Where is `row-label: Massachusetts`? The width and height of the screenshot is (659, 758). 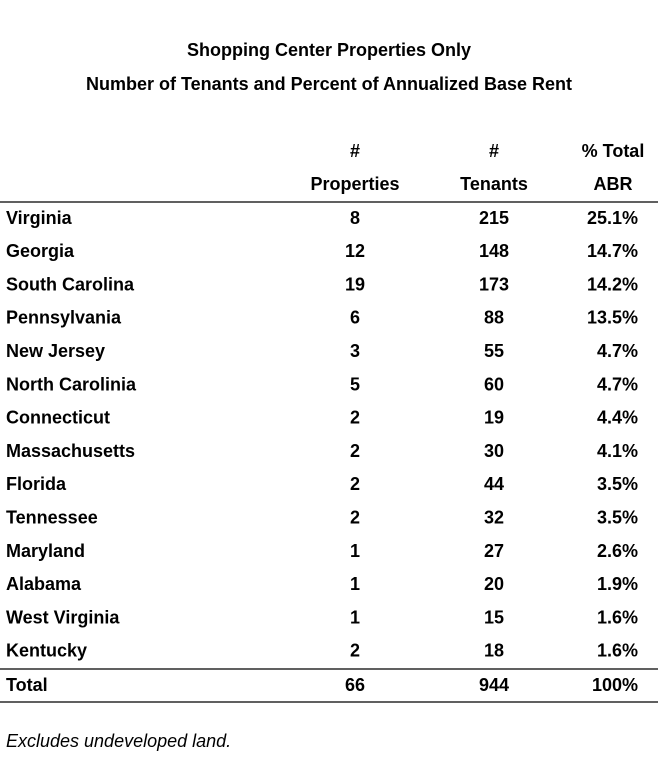 row-label: Massachusetts is located at coordinates (70, 451).